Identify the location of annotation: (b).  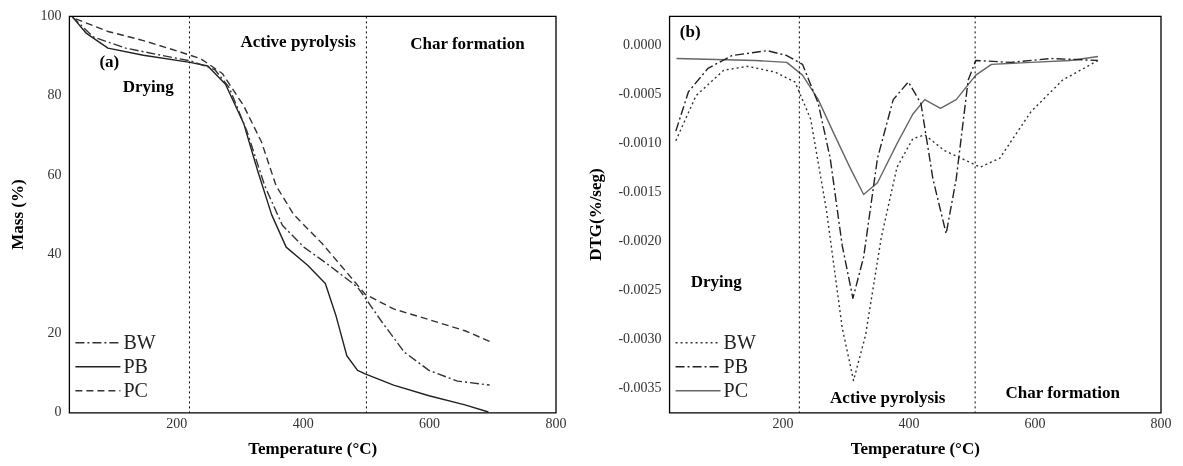
(690, 32).